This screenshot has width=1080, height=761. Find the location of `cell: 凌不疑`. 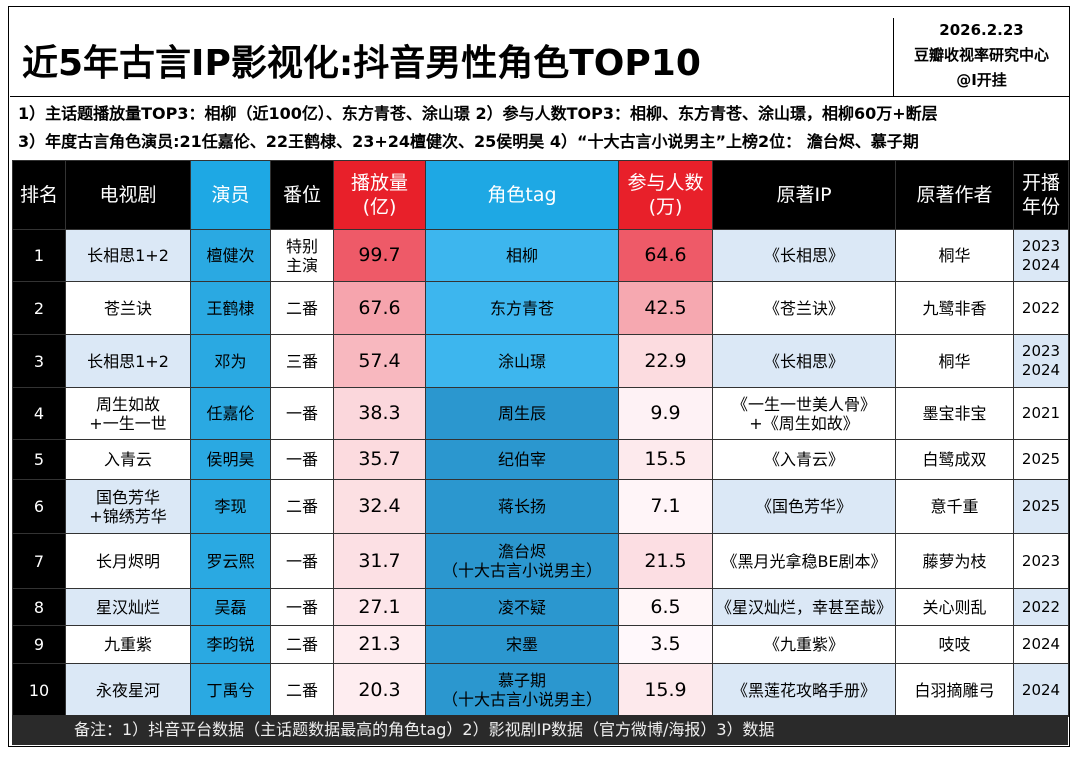

cell: 凌不疑 is located at coordinates (522, 607).